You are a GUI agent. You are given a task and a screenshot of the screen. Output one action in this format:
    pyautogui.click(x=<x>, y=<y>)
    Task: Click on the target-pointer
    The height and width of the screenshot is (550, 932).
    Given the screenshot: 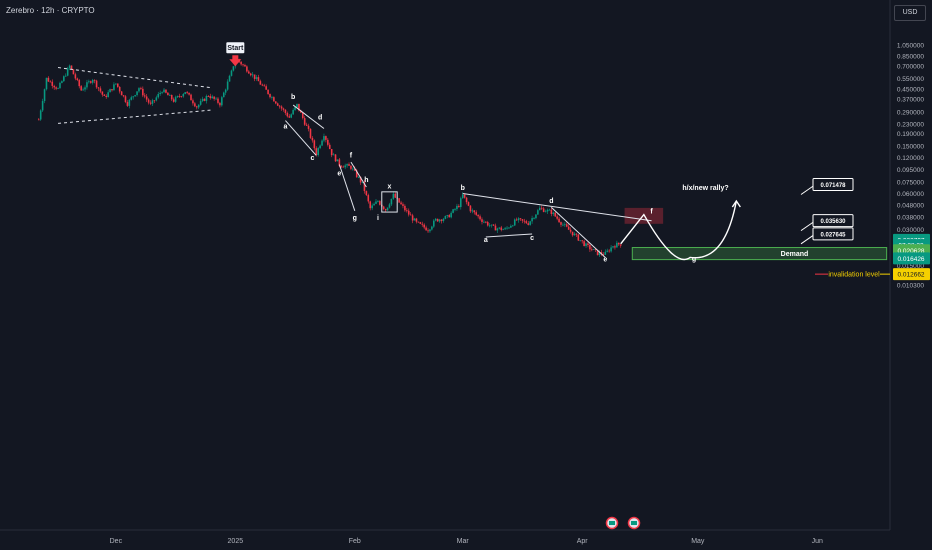 What is the action you would take?
    pyautogui.click(x=807, y=190)
    